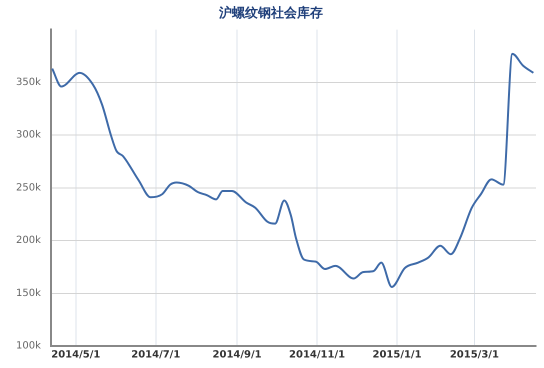  What do you see at coordinates (29, 293) in the screenshot?
I see `y-tick-label: 150k` at bounding box center [29, 293].